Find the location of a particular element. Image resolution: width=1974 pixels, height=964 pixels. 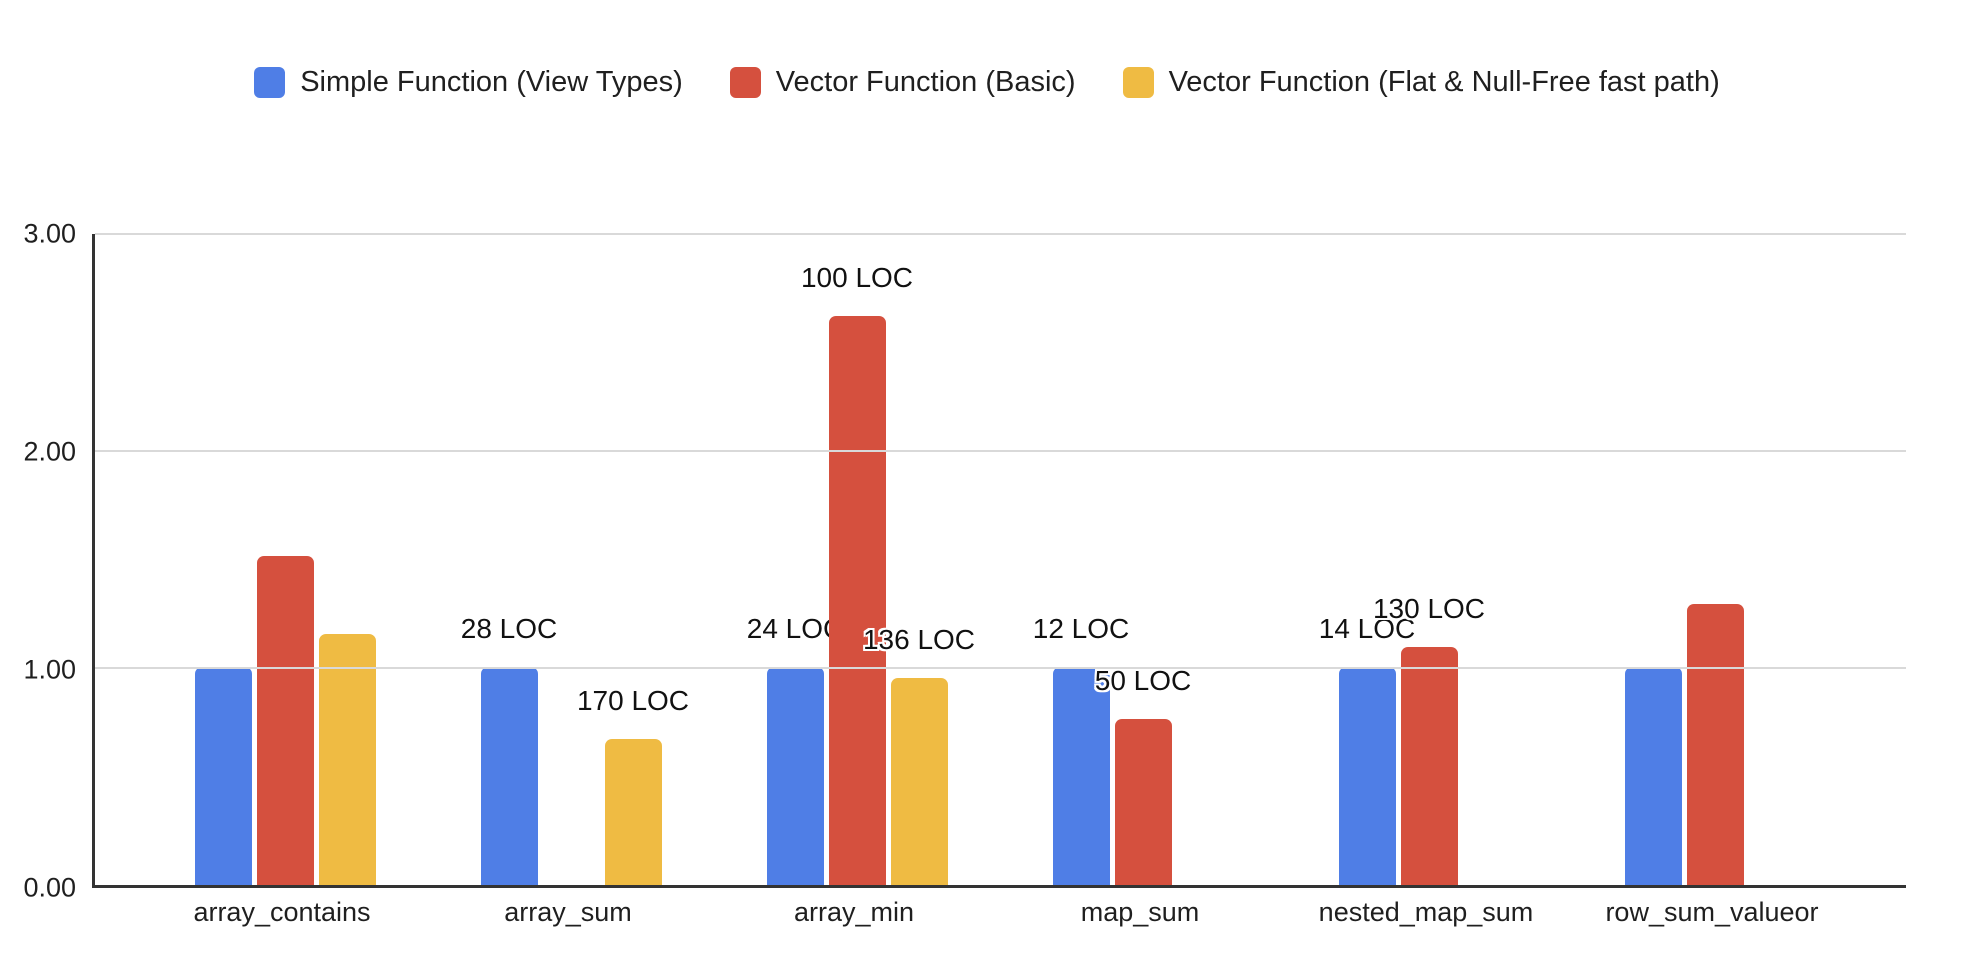

data-label: 14 LOC is located at coordinates (1367, 628).